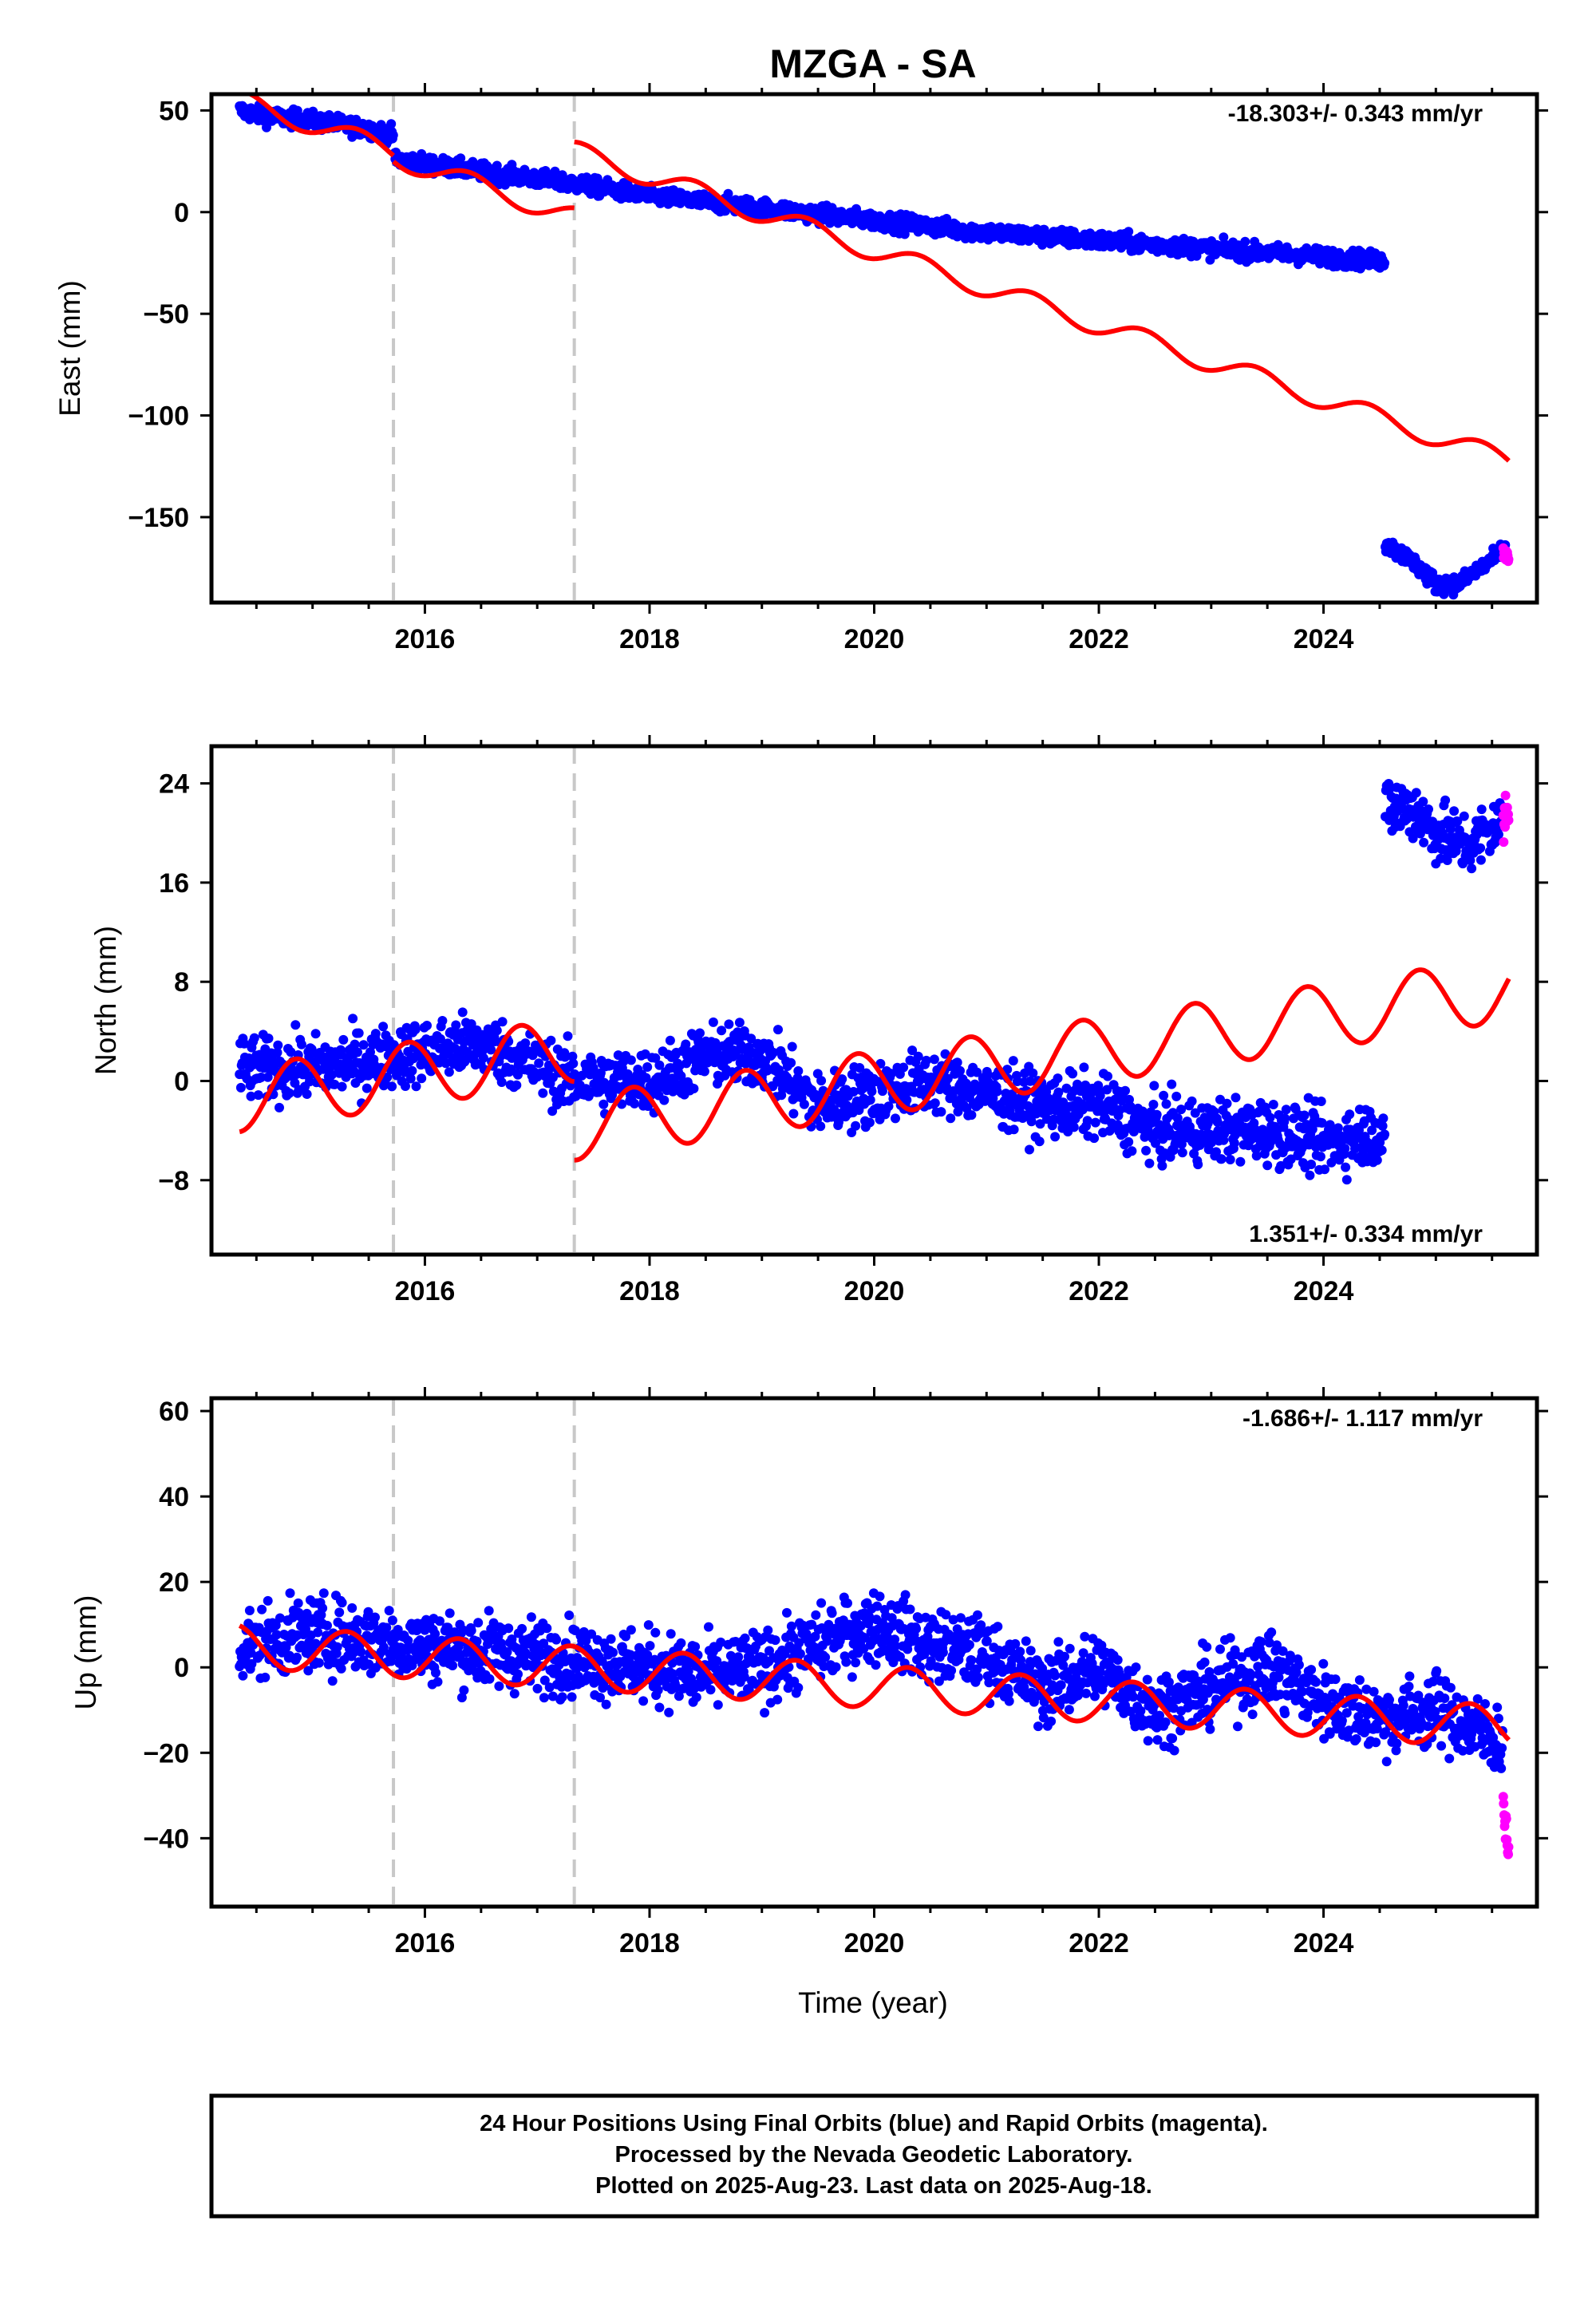 The image size is (1596, 2316). I want to click on y-tick-label: −50, so click(166, 314).